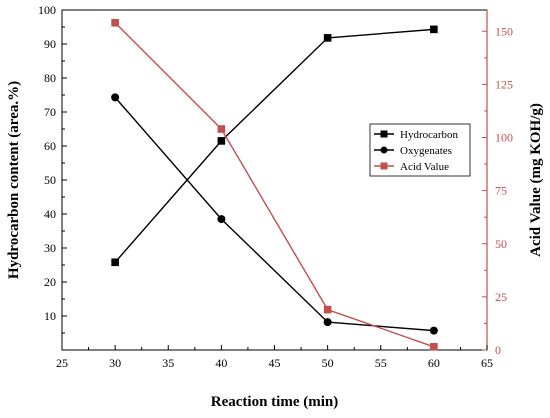 This screenshot has height=418, width=550. Describe the element at coordinates (328, 363) in the screenshot. I see `x-tick-label: 50` at that location.